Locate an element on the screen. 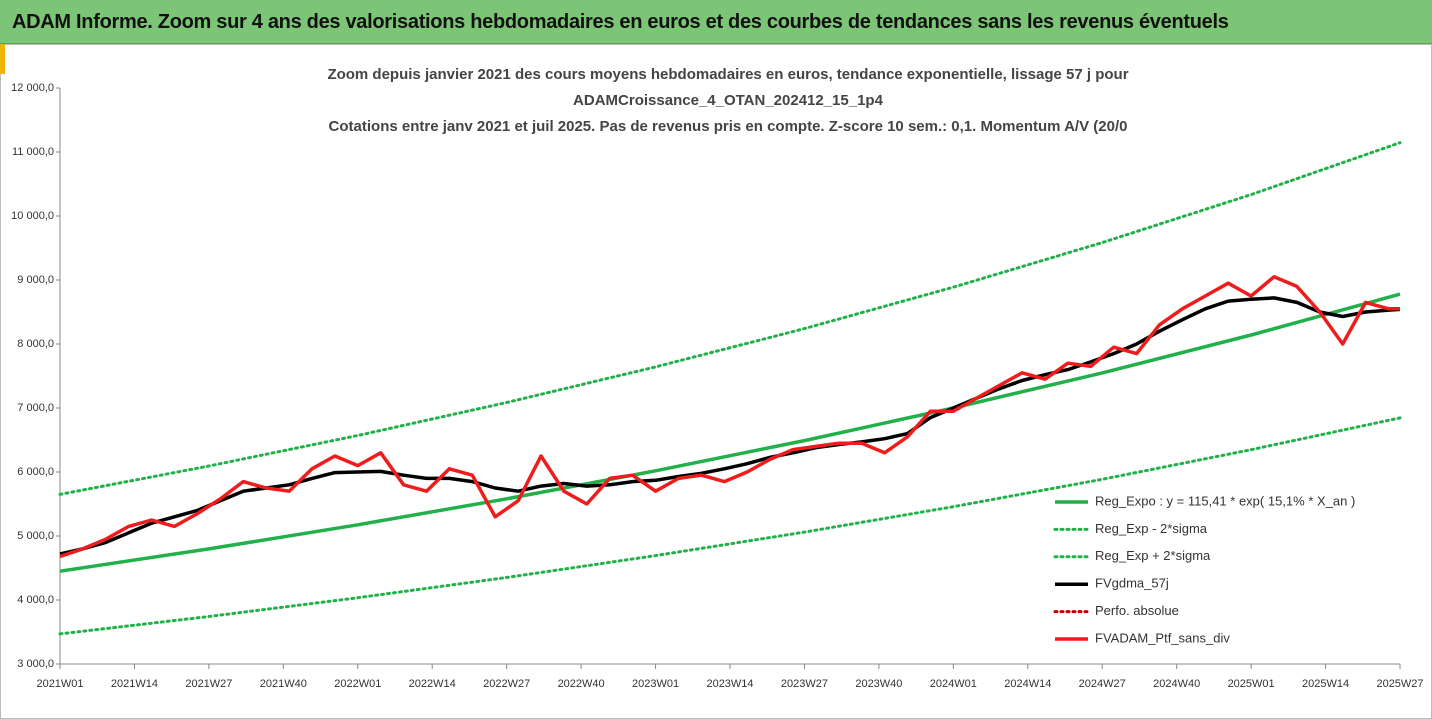  x-tick-label: 2024W14 is located at coordinates (1027, 684).